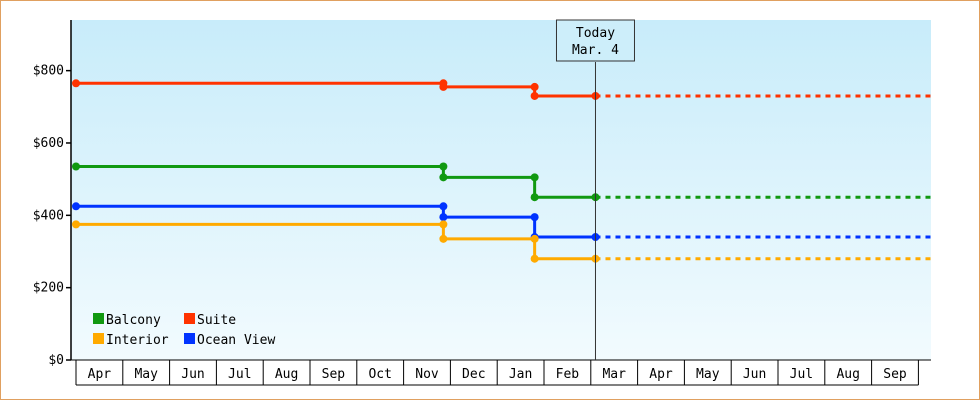 Image resolution: width=980 pixels, height=400 pixels. Describe the element at coordinates (48, 215) in the screenshot. I see `y-tick-label: $400` at that location.